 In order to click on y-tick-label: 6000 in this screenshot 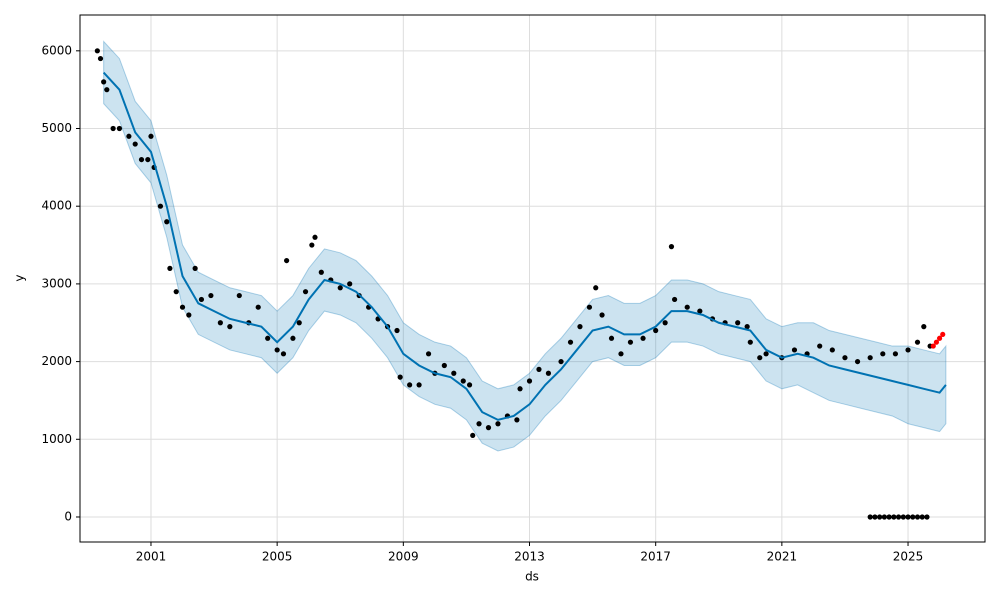, I will do `click(56, 50)`.